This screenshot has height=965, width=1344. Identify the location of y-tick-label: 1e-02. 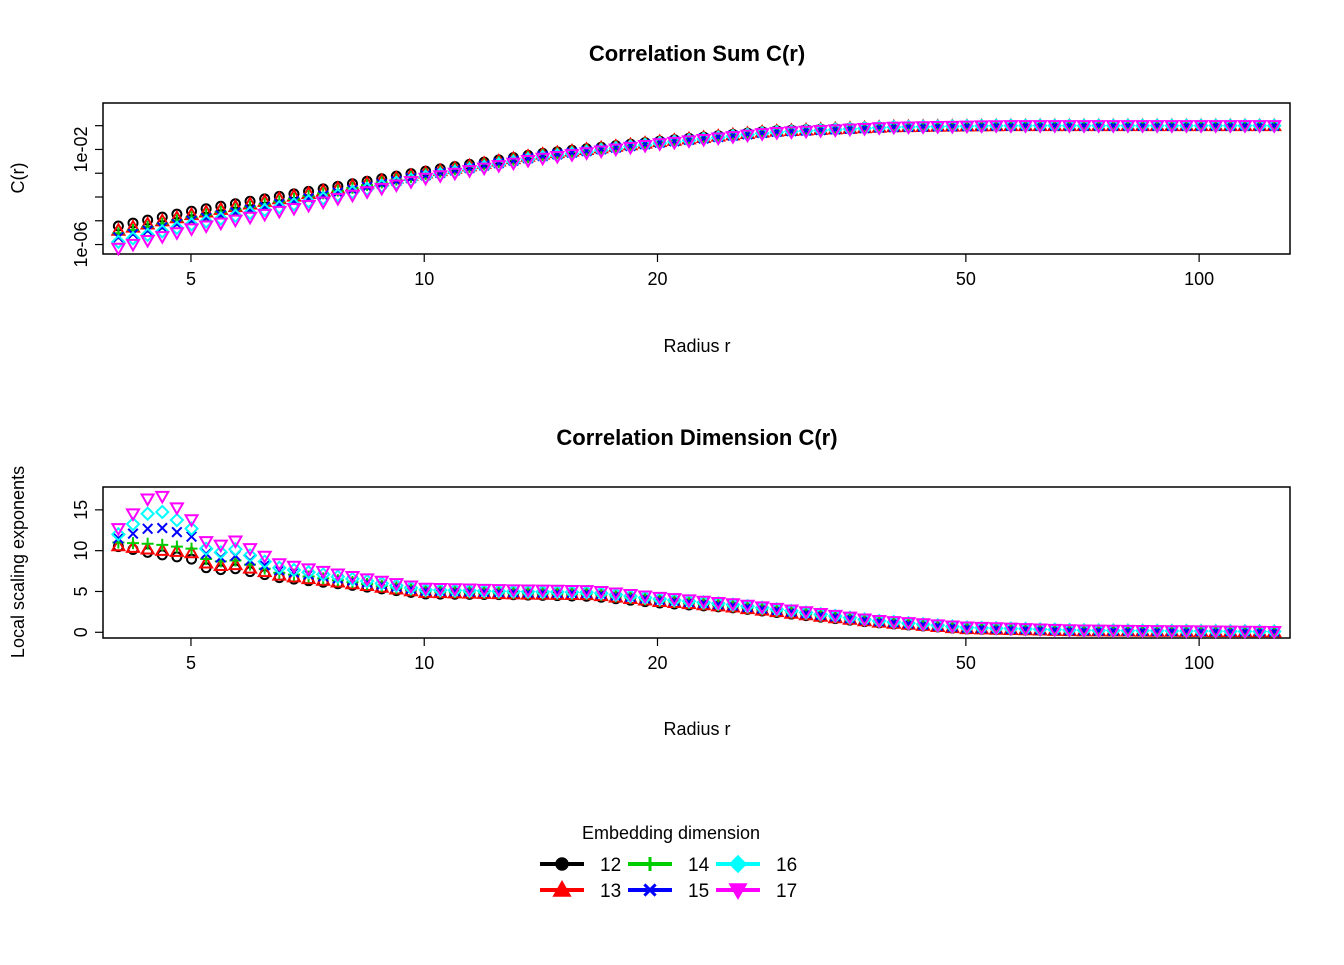
(81, 149).